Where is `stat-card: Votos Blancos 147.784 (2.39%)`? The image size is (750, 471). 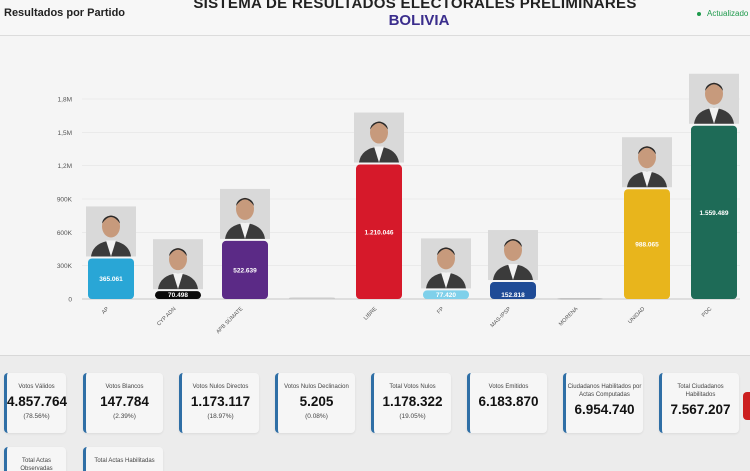 stat-card: Votos Blancos 147.784 (2.39%) is located at coordinates (123, 403).